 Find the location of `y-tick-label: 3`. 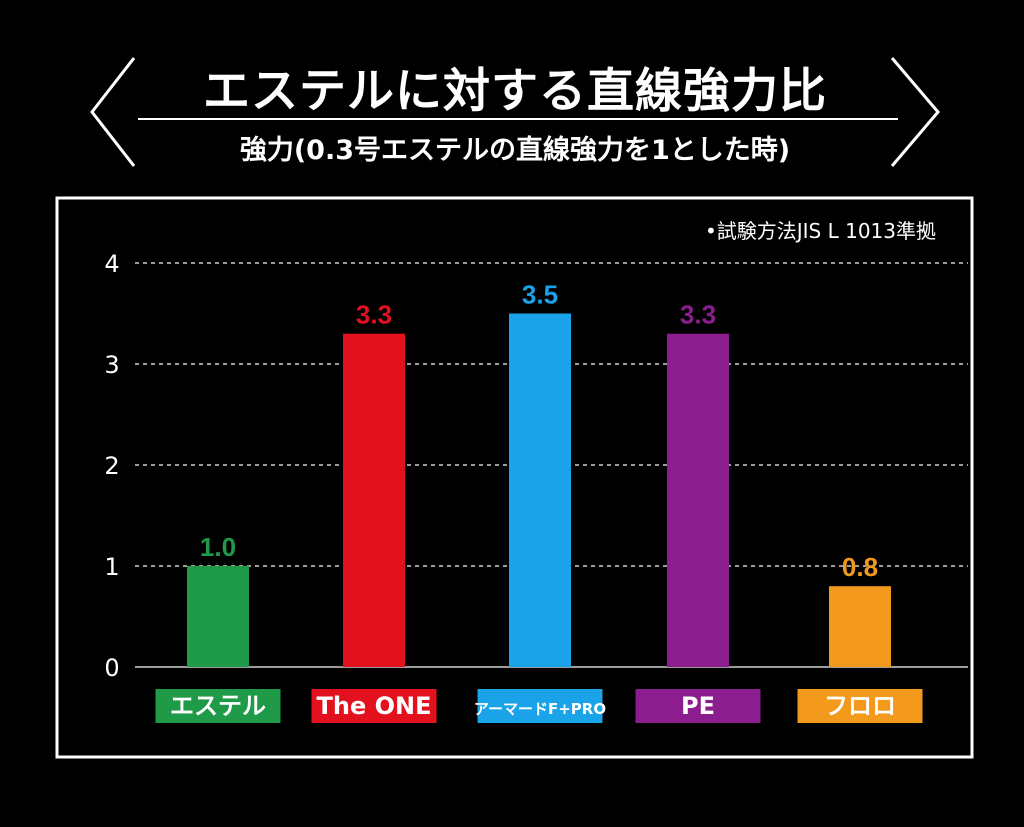

y-tick-label: 3 is located at coordinates (111, 365).